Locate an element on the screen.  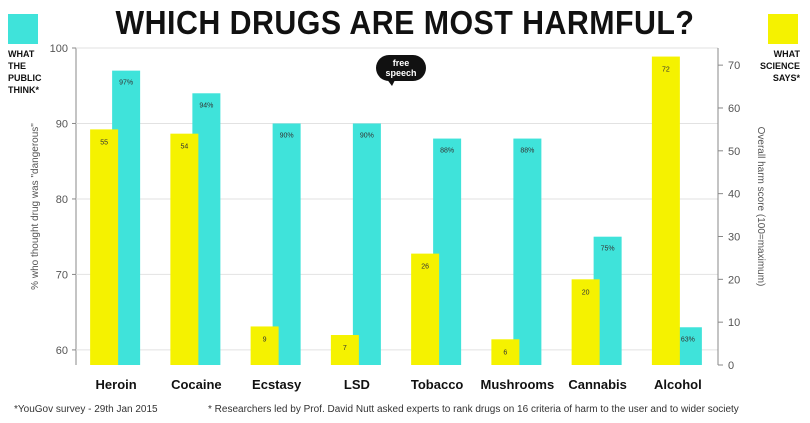
category-label: LSD is located at coordinates (357, 384).